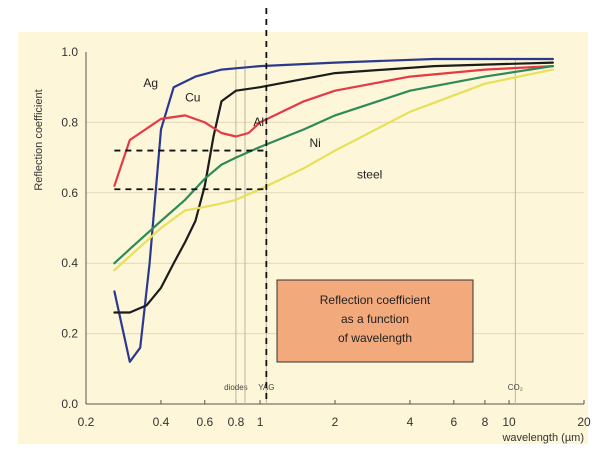 The image size is (594, 455). Describe the element at coordinates (509, 422) in the screenshot. I see `x-tick-label: 10` at that location.